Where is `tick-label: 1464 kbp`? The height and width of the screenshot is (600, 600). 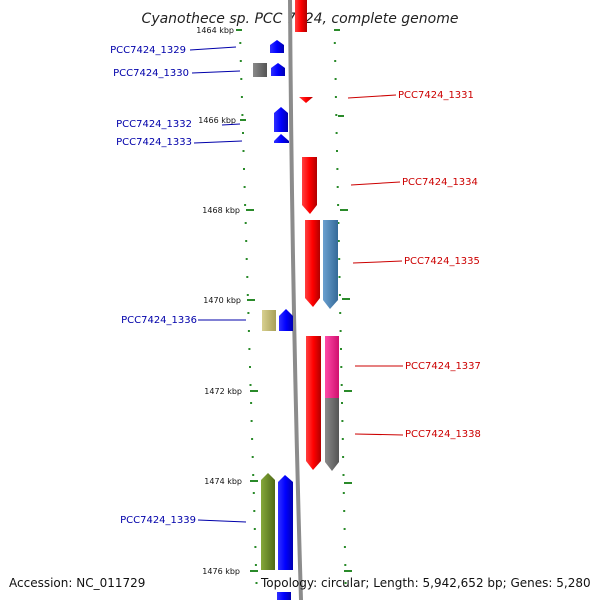 tick-label: 1464 kbp is located at coordinates (215, 30).